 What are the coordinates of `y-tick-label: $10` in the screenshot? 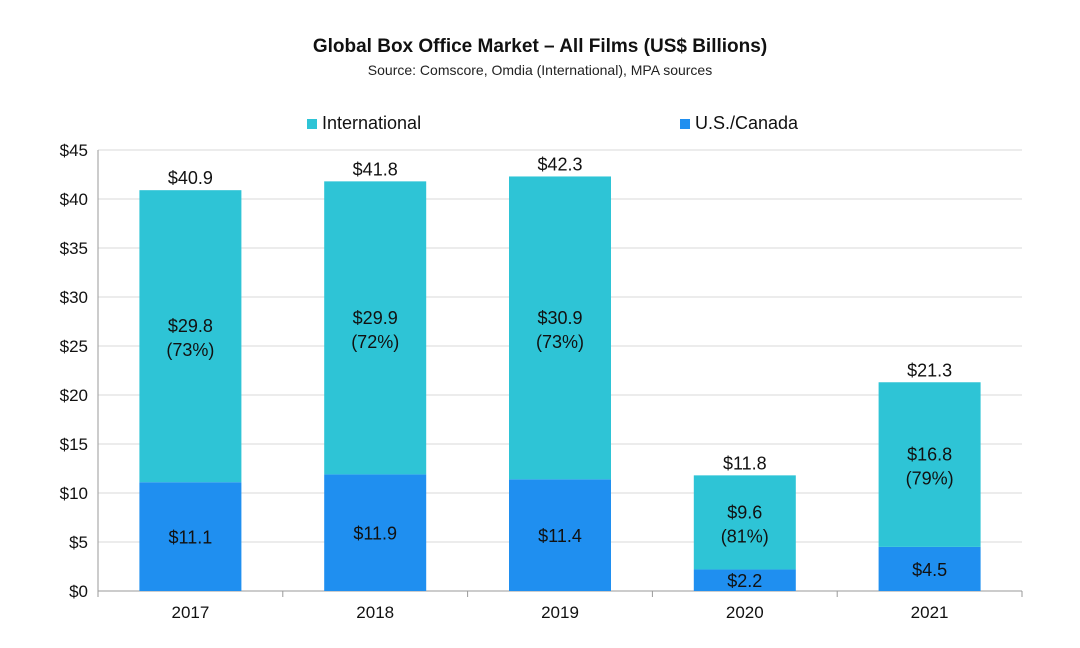 It's located at (74, 493).